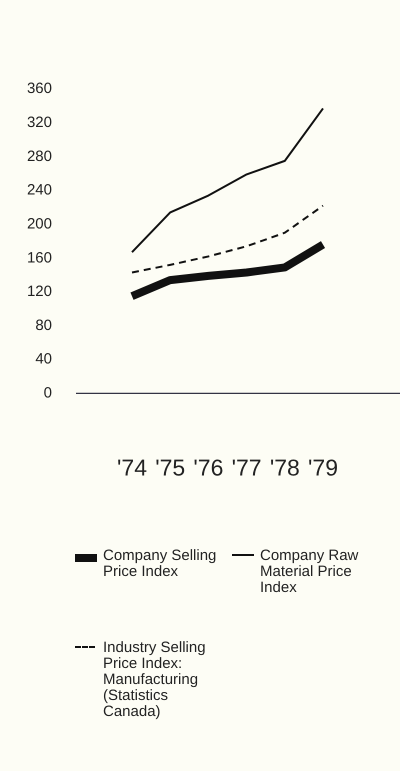 This screenshot has width=400, height=771. Describe the element at coordinates (323, 467) in the screenshot. I see `x-tick-label: '79` at that location.